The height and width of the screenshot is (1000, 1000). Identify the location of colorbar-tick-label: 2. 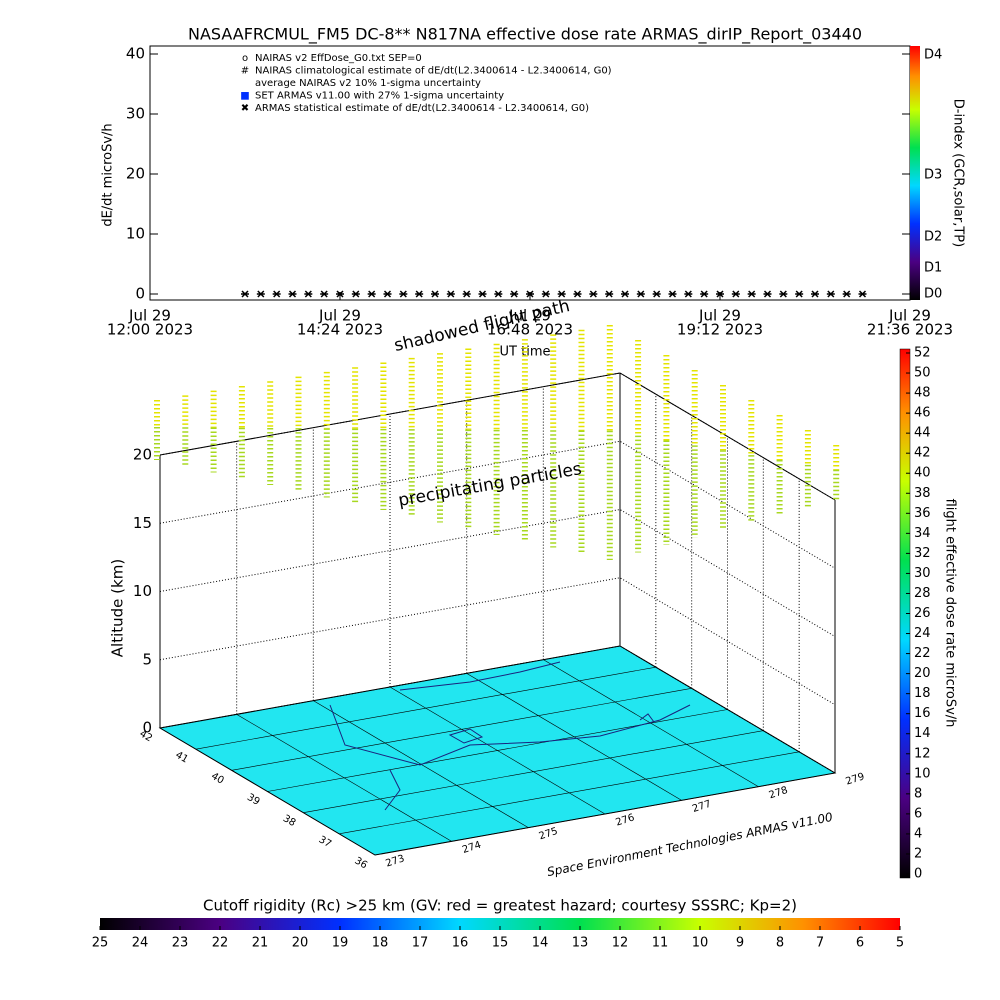
(918, 853).